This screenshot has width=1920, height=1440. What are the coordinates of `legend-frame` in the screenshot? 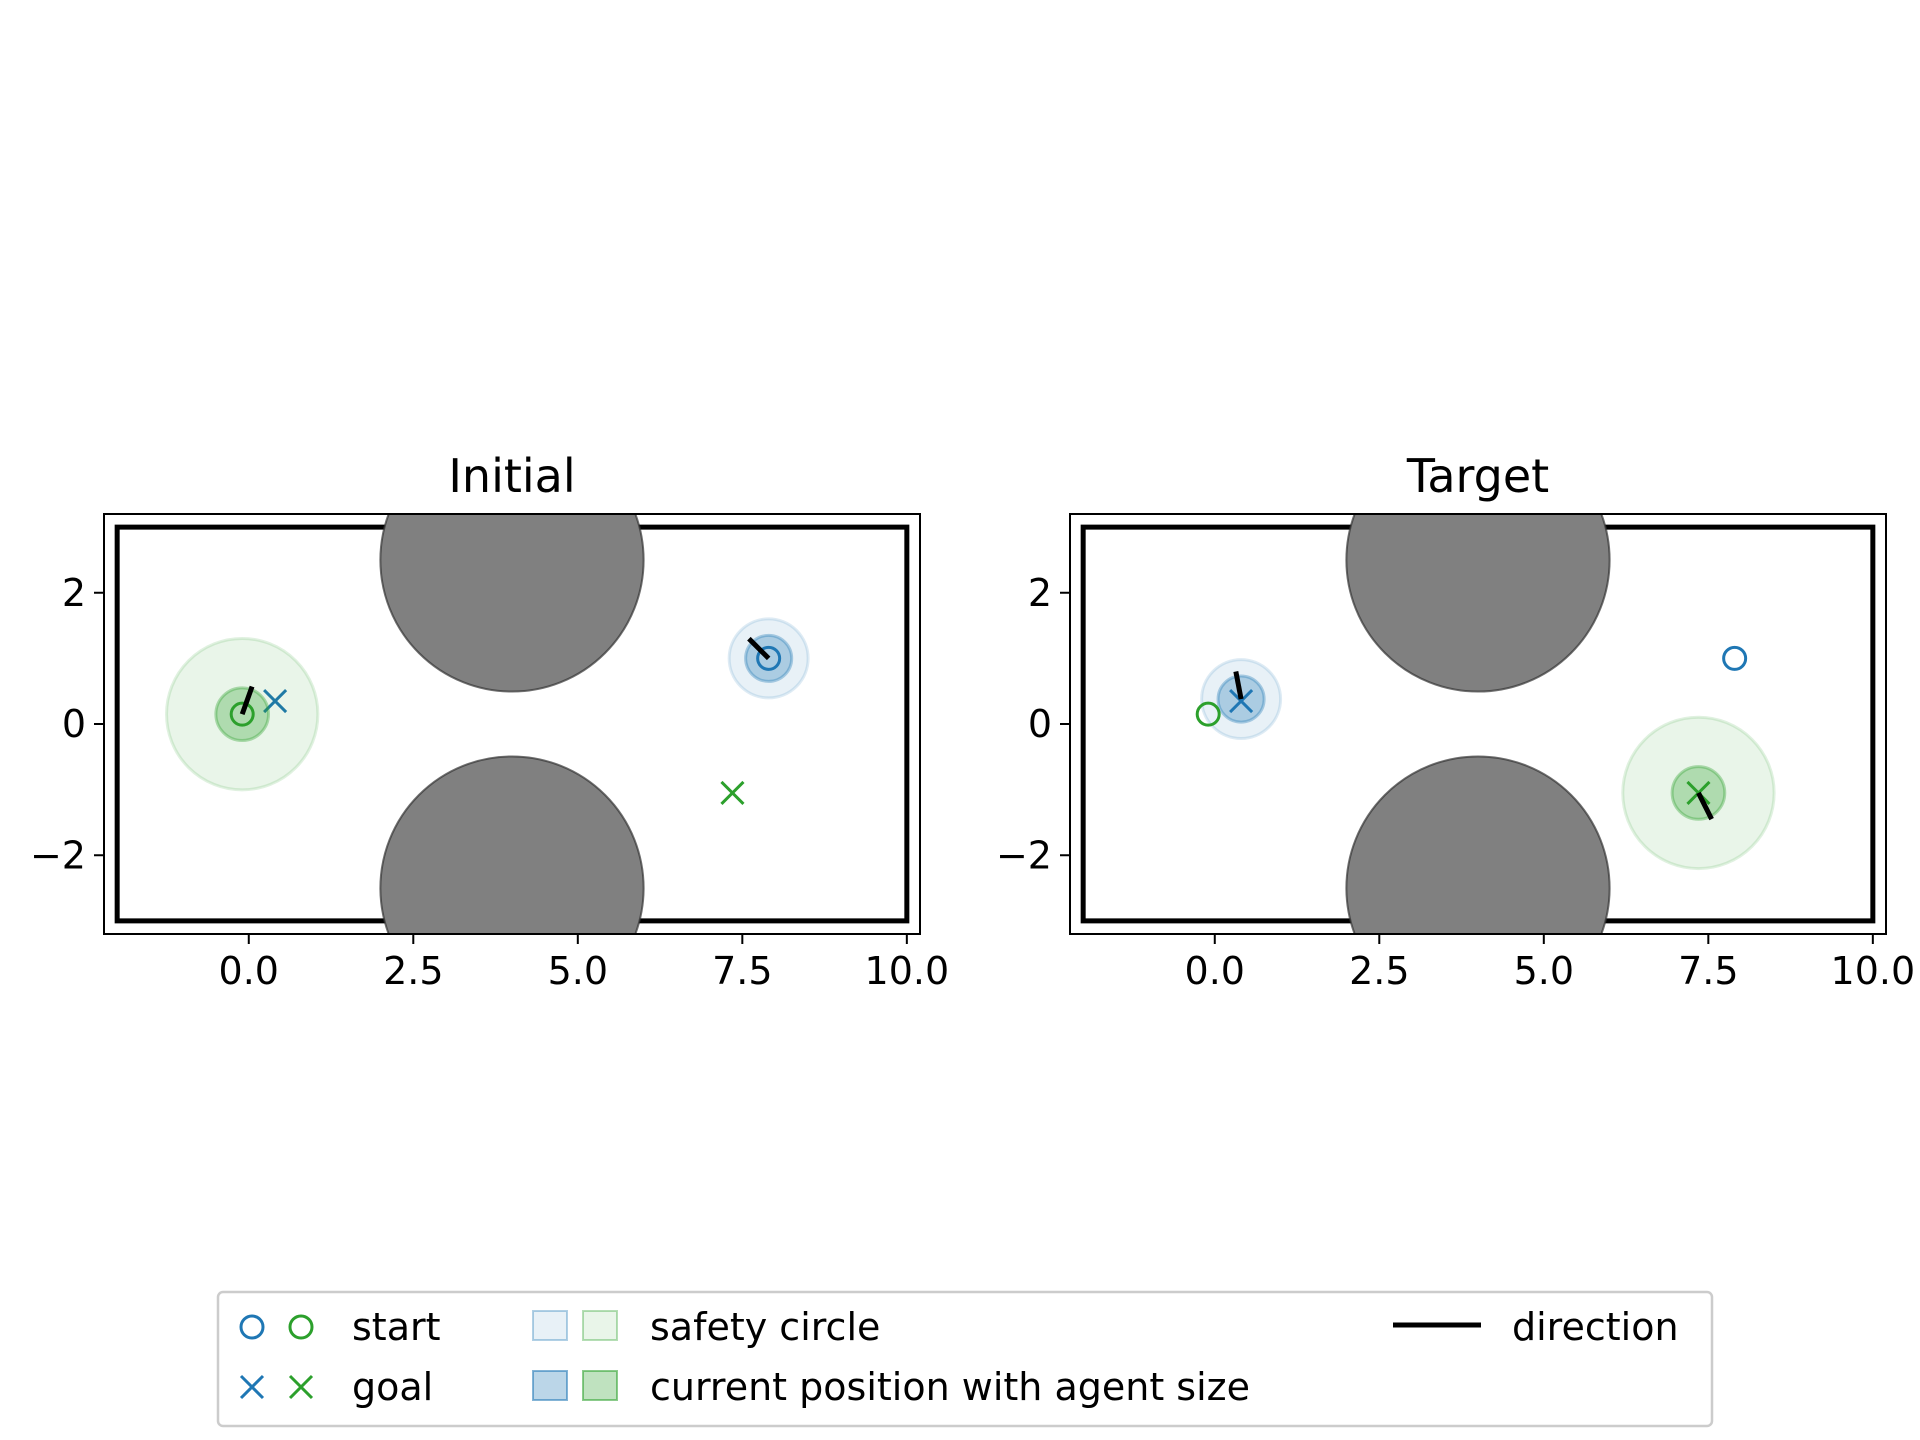 It's located at (965, 1359).